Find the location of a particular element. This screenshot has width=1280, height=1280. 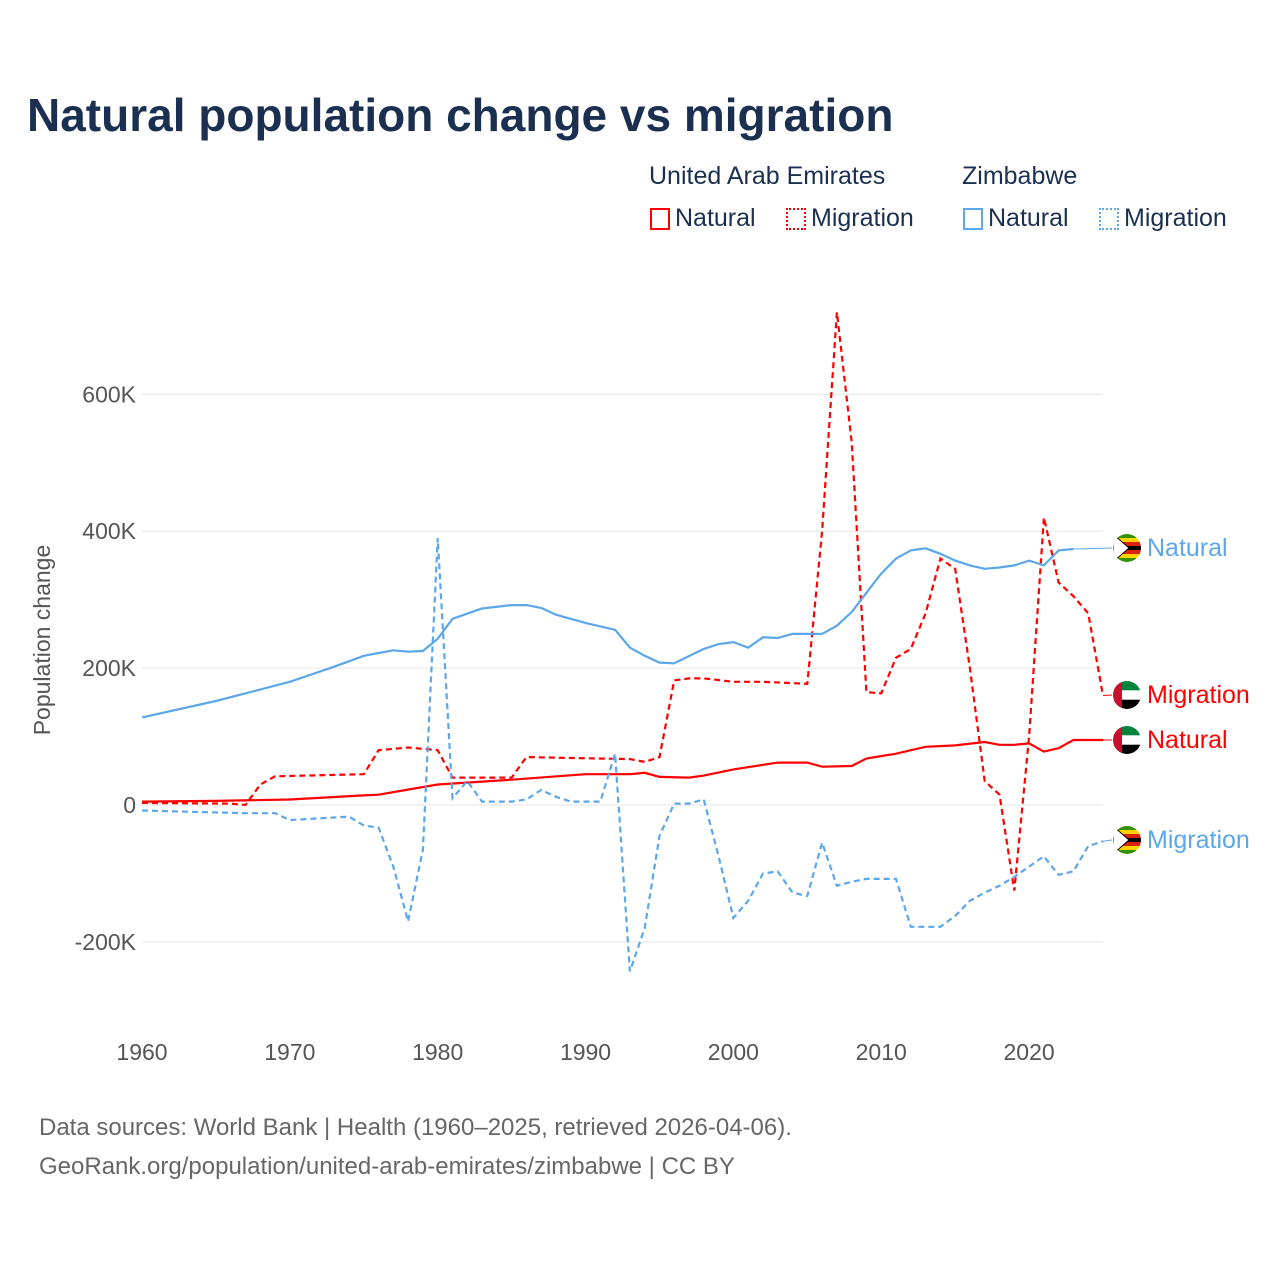

series-line-united-arab-emirates-natural is located at coordinates (622, 770).